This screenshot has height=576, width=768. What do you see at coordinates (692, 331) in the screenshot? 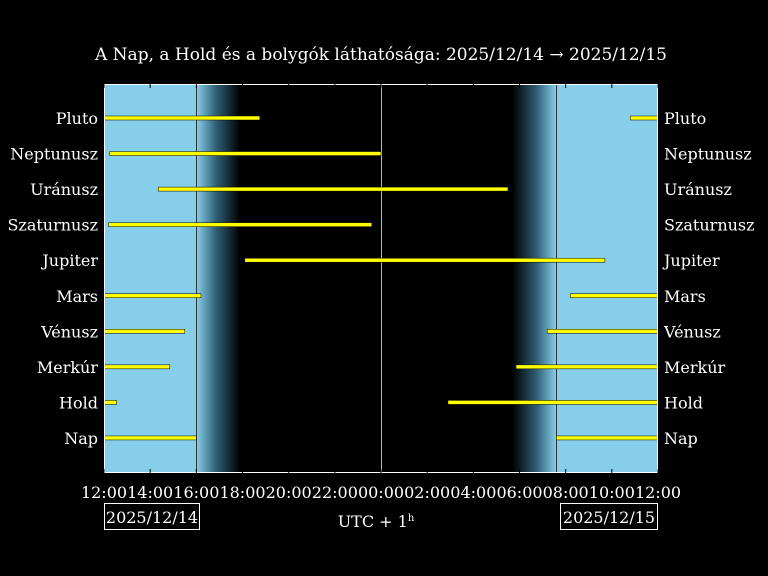
I see `row-label-right: Vénusz` at bounding box center [692, 331].